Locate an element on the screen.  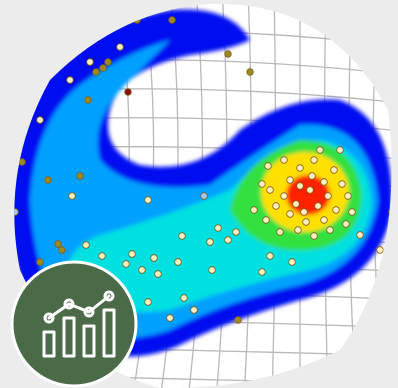
chart-badge is located at coordinates (74, 324).